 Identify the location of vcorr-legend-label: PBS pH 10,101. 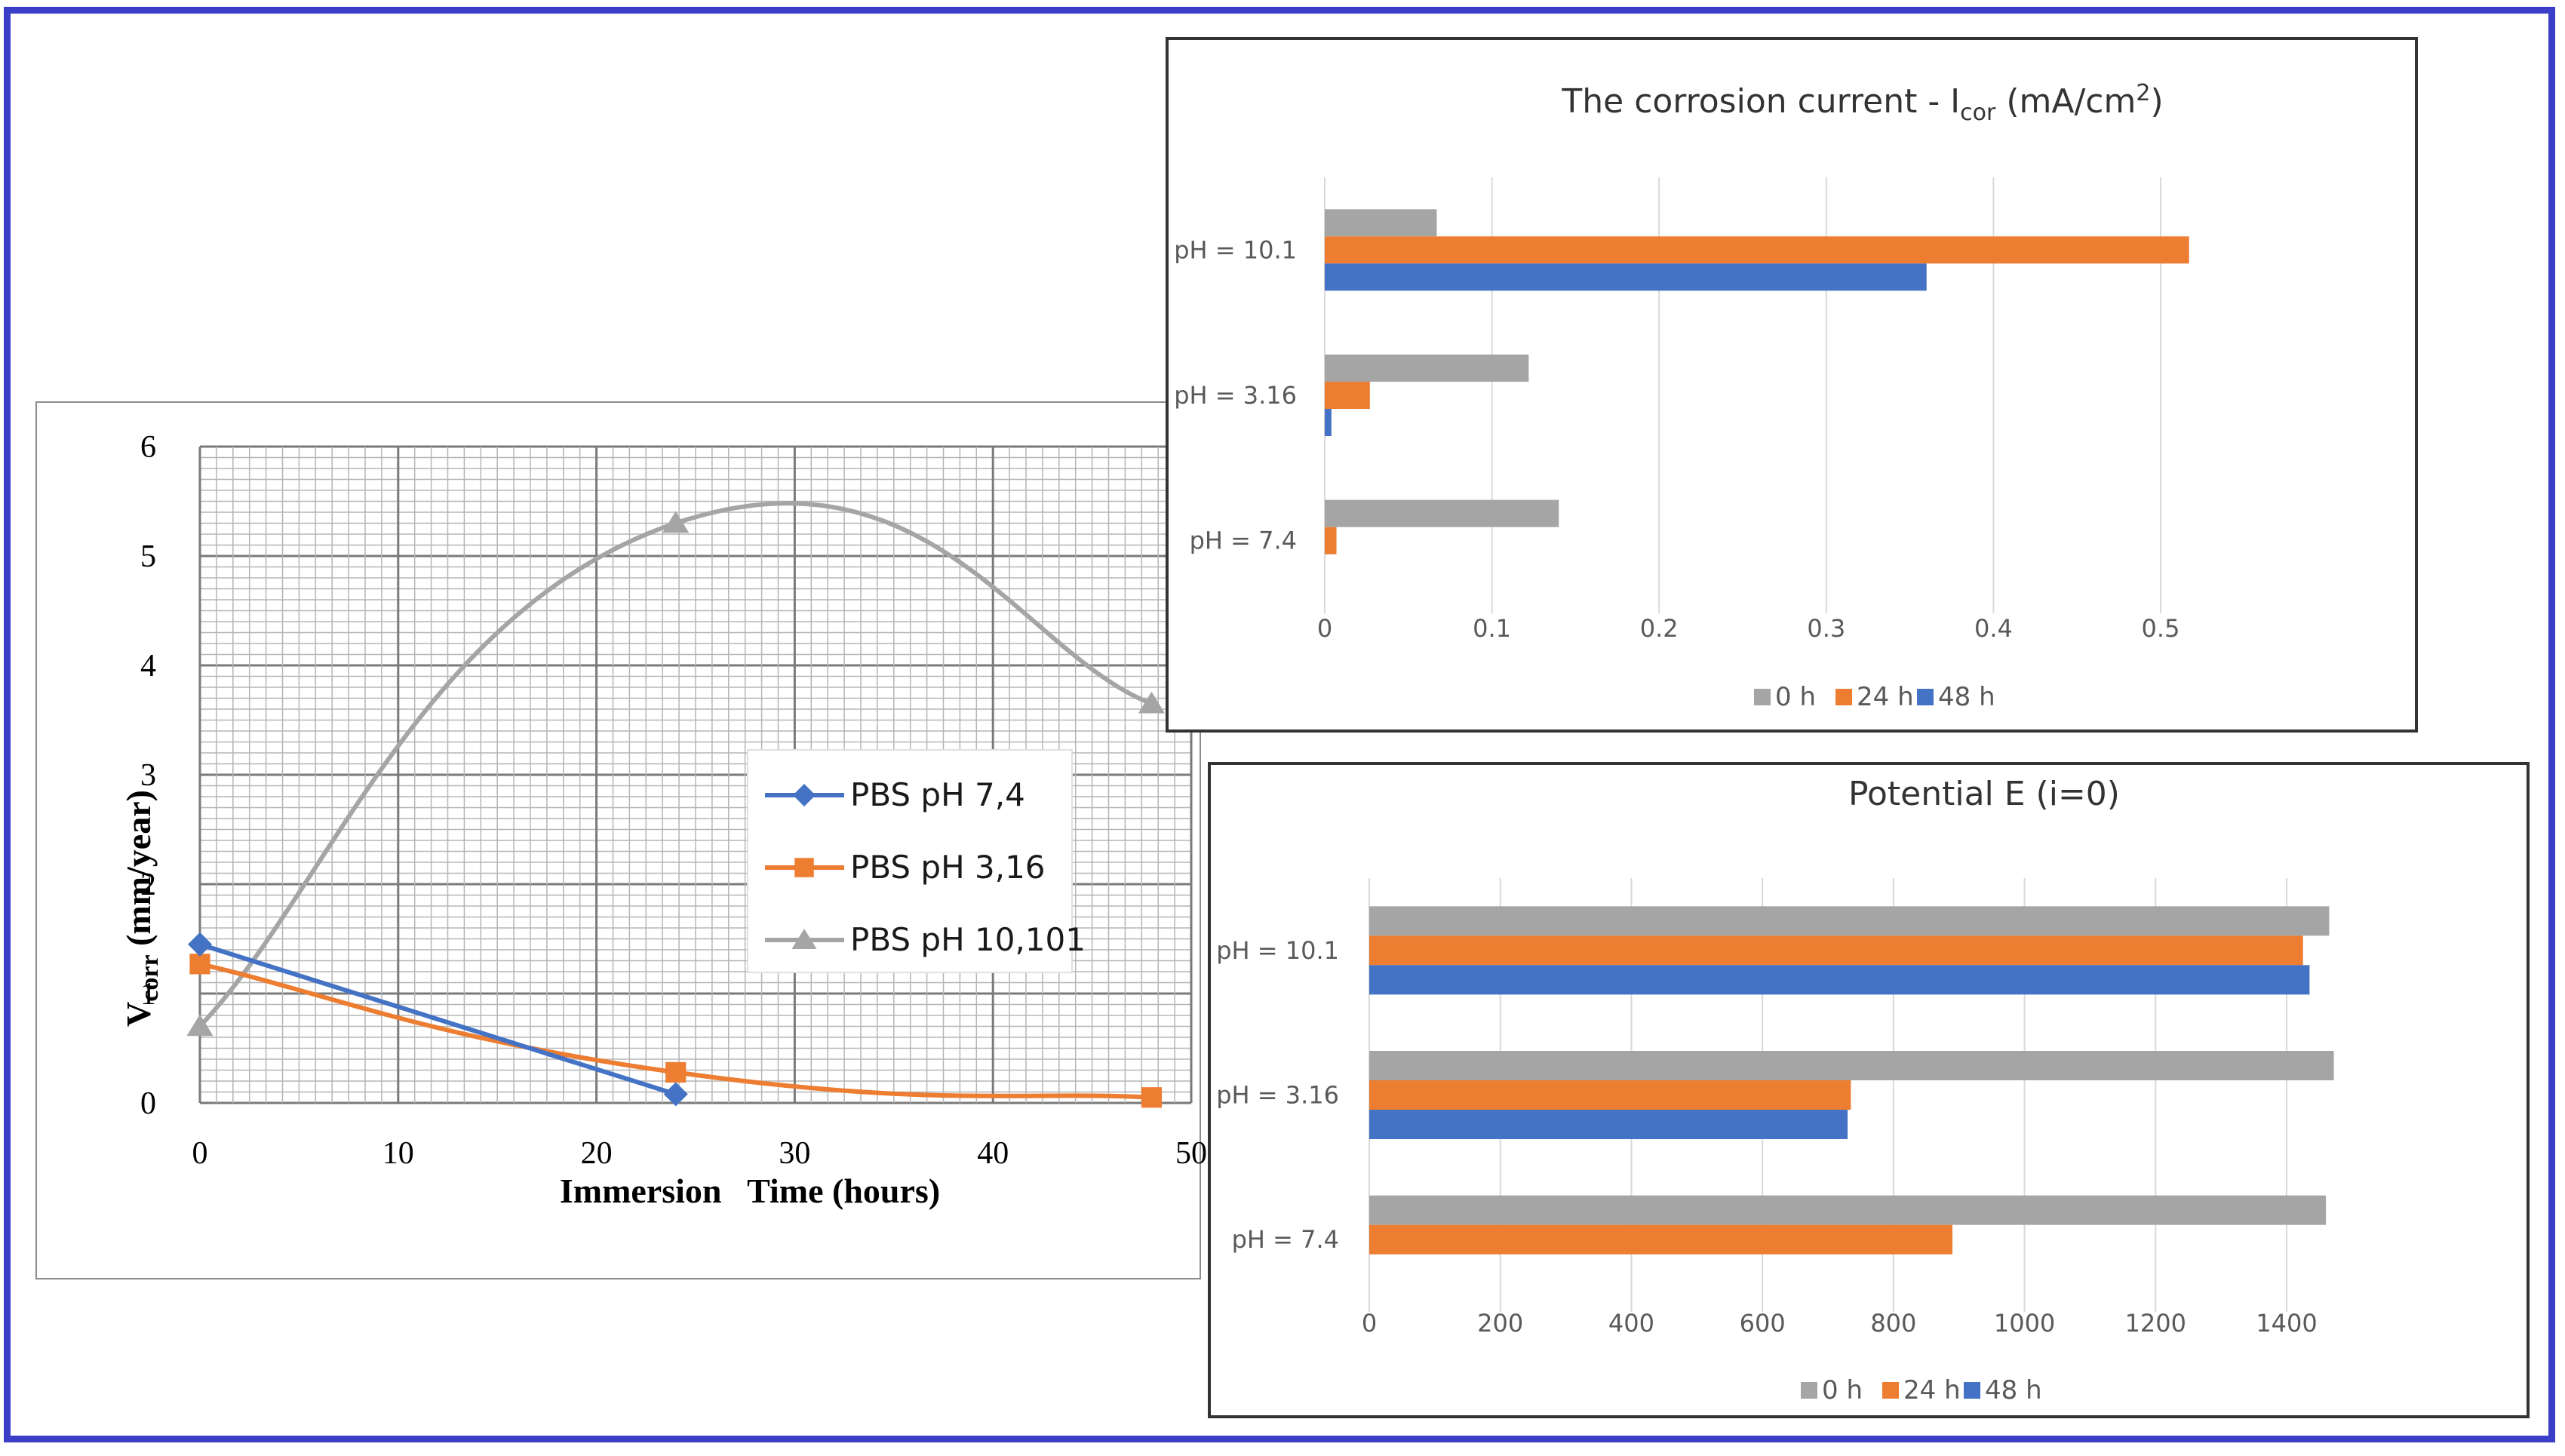
(968, 939).